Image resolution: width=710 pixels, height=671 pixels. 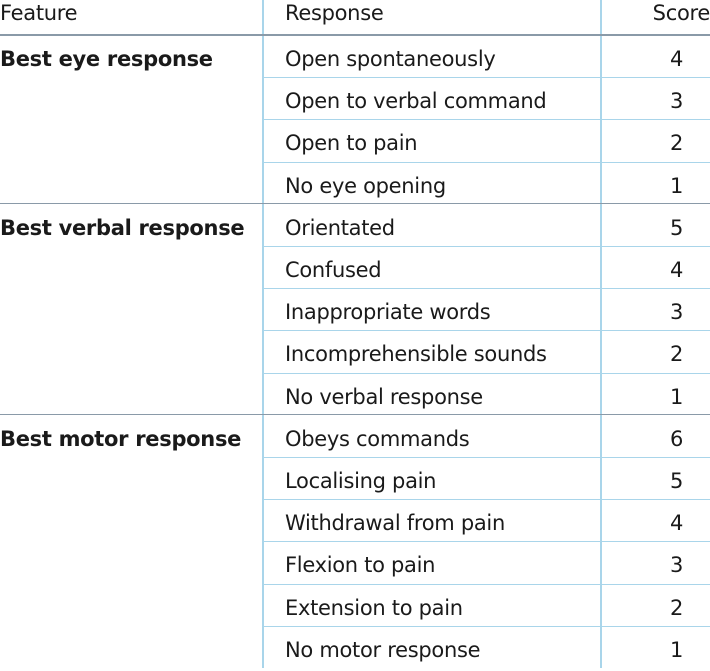 I want to click on response-cell: Extension to pain, so click(x=374, y=607).